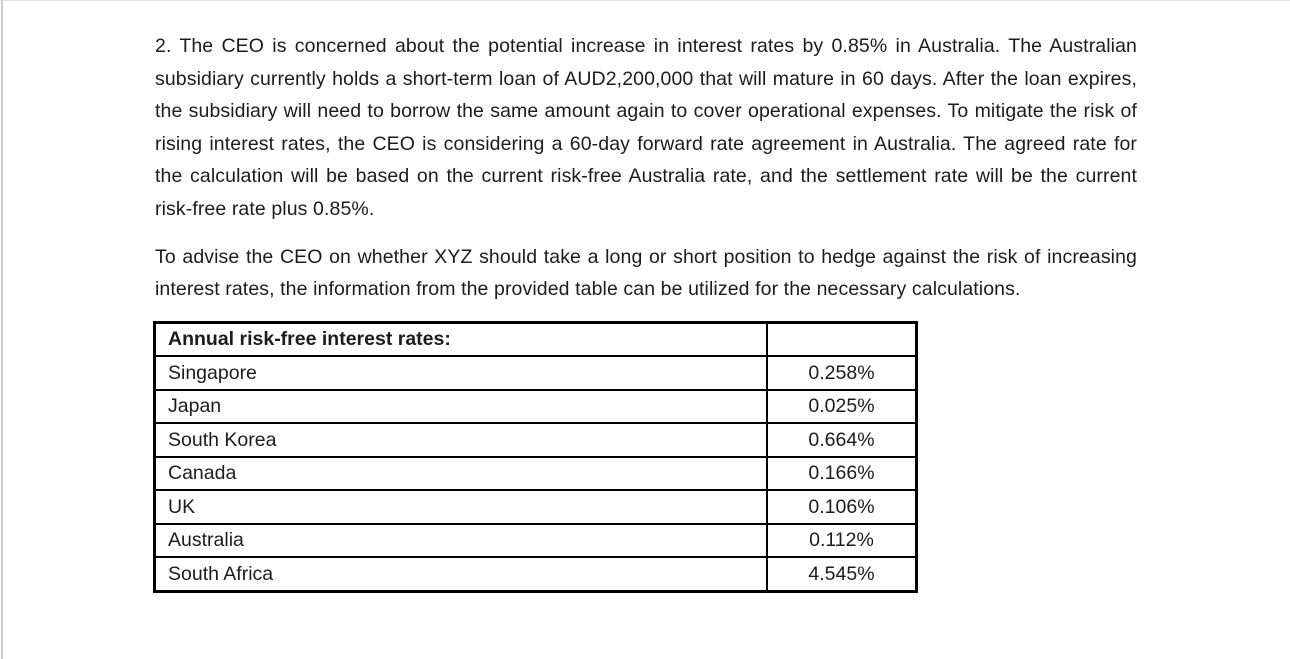 Image resolution: width=1290 pixels, height=659 pixels. Describe the element at coordinates (842, 507) in the screenshot. I see `rate-cell: 0.106%` at that location.